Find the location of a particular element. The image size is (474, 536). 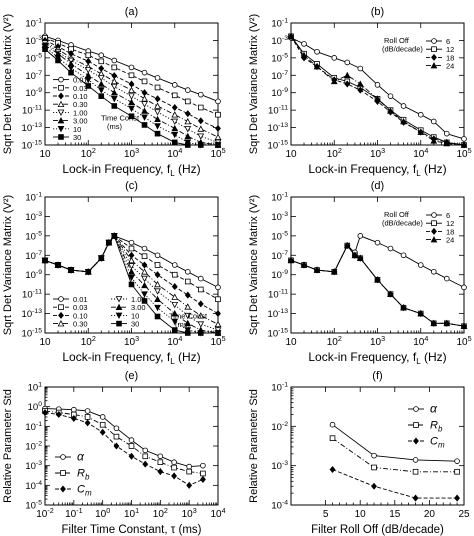

x-axis-label: Lock-in Frequency, fL (Hz) is located at coordinates (131, 358).